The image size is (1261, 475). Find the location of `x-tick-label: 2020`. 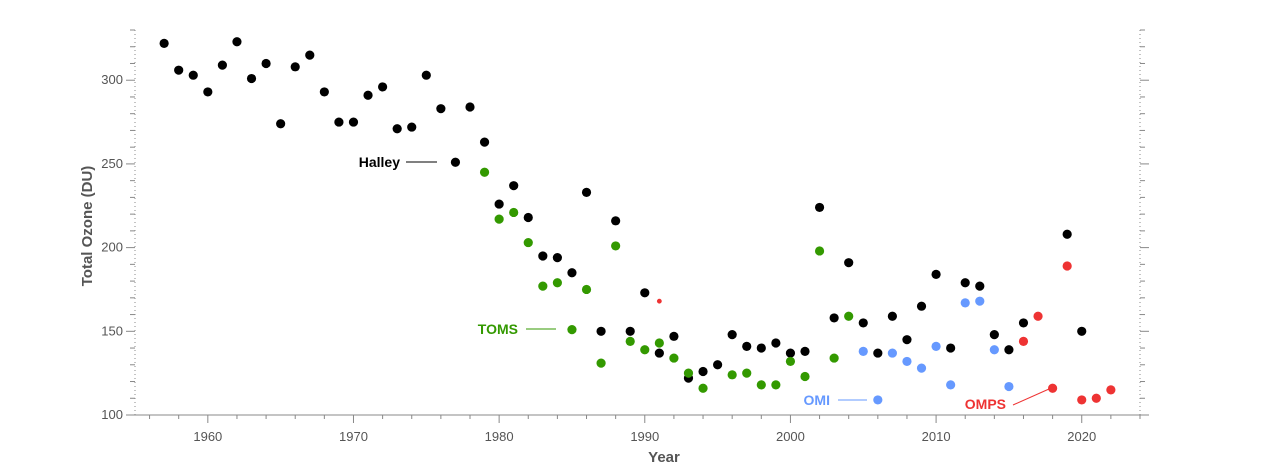

x-tick-label: 2020 is located at coordinates (1081, 436).